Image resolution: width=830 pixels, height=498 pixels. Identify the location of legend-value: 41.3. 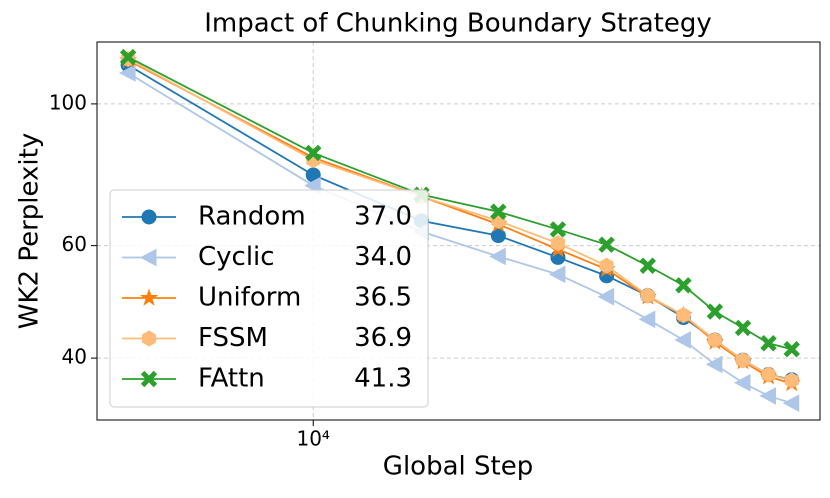
(383, 379).